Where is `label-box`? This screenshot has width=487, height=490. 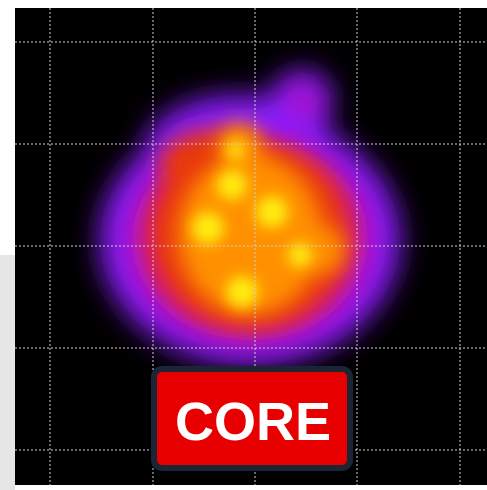 label-box is located at coordinates (252, 418).